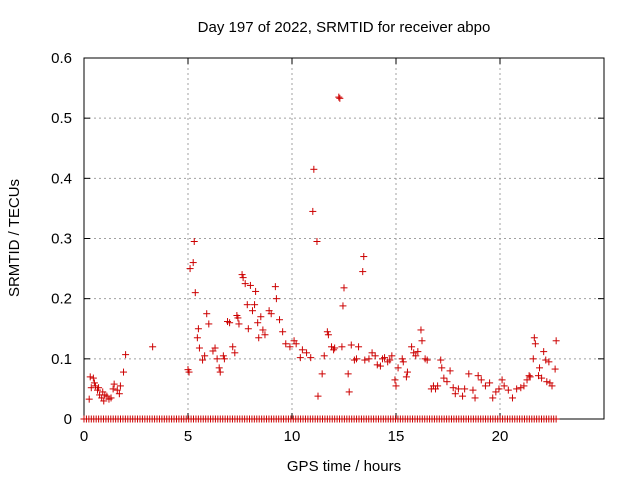  I want to click on zero-point, so click(556, 419).